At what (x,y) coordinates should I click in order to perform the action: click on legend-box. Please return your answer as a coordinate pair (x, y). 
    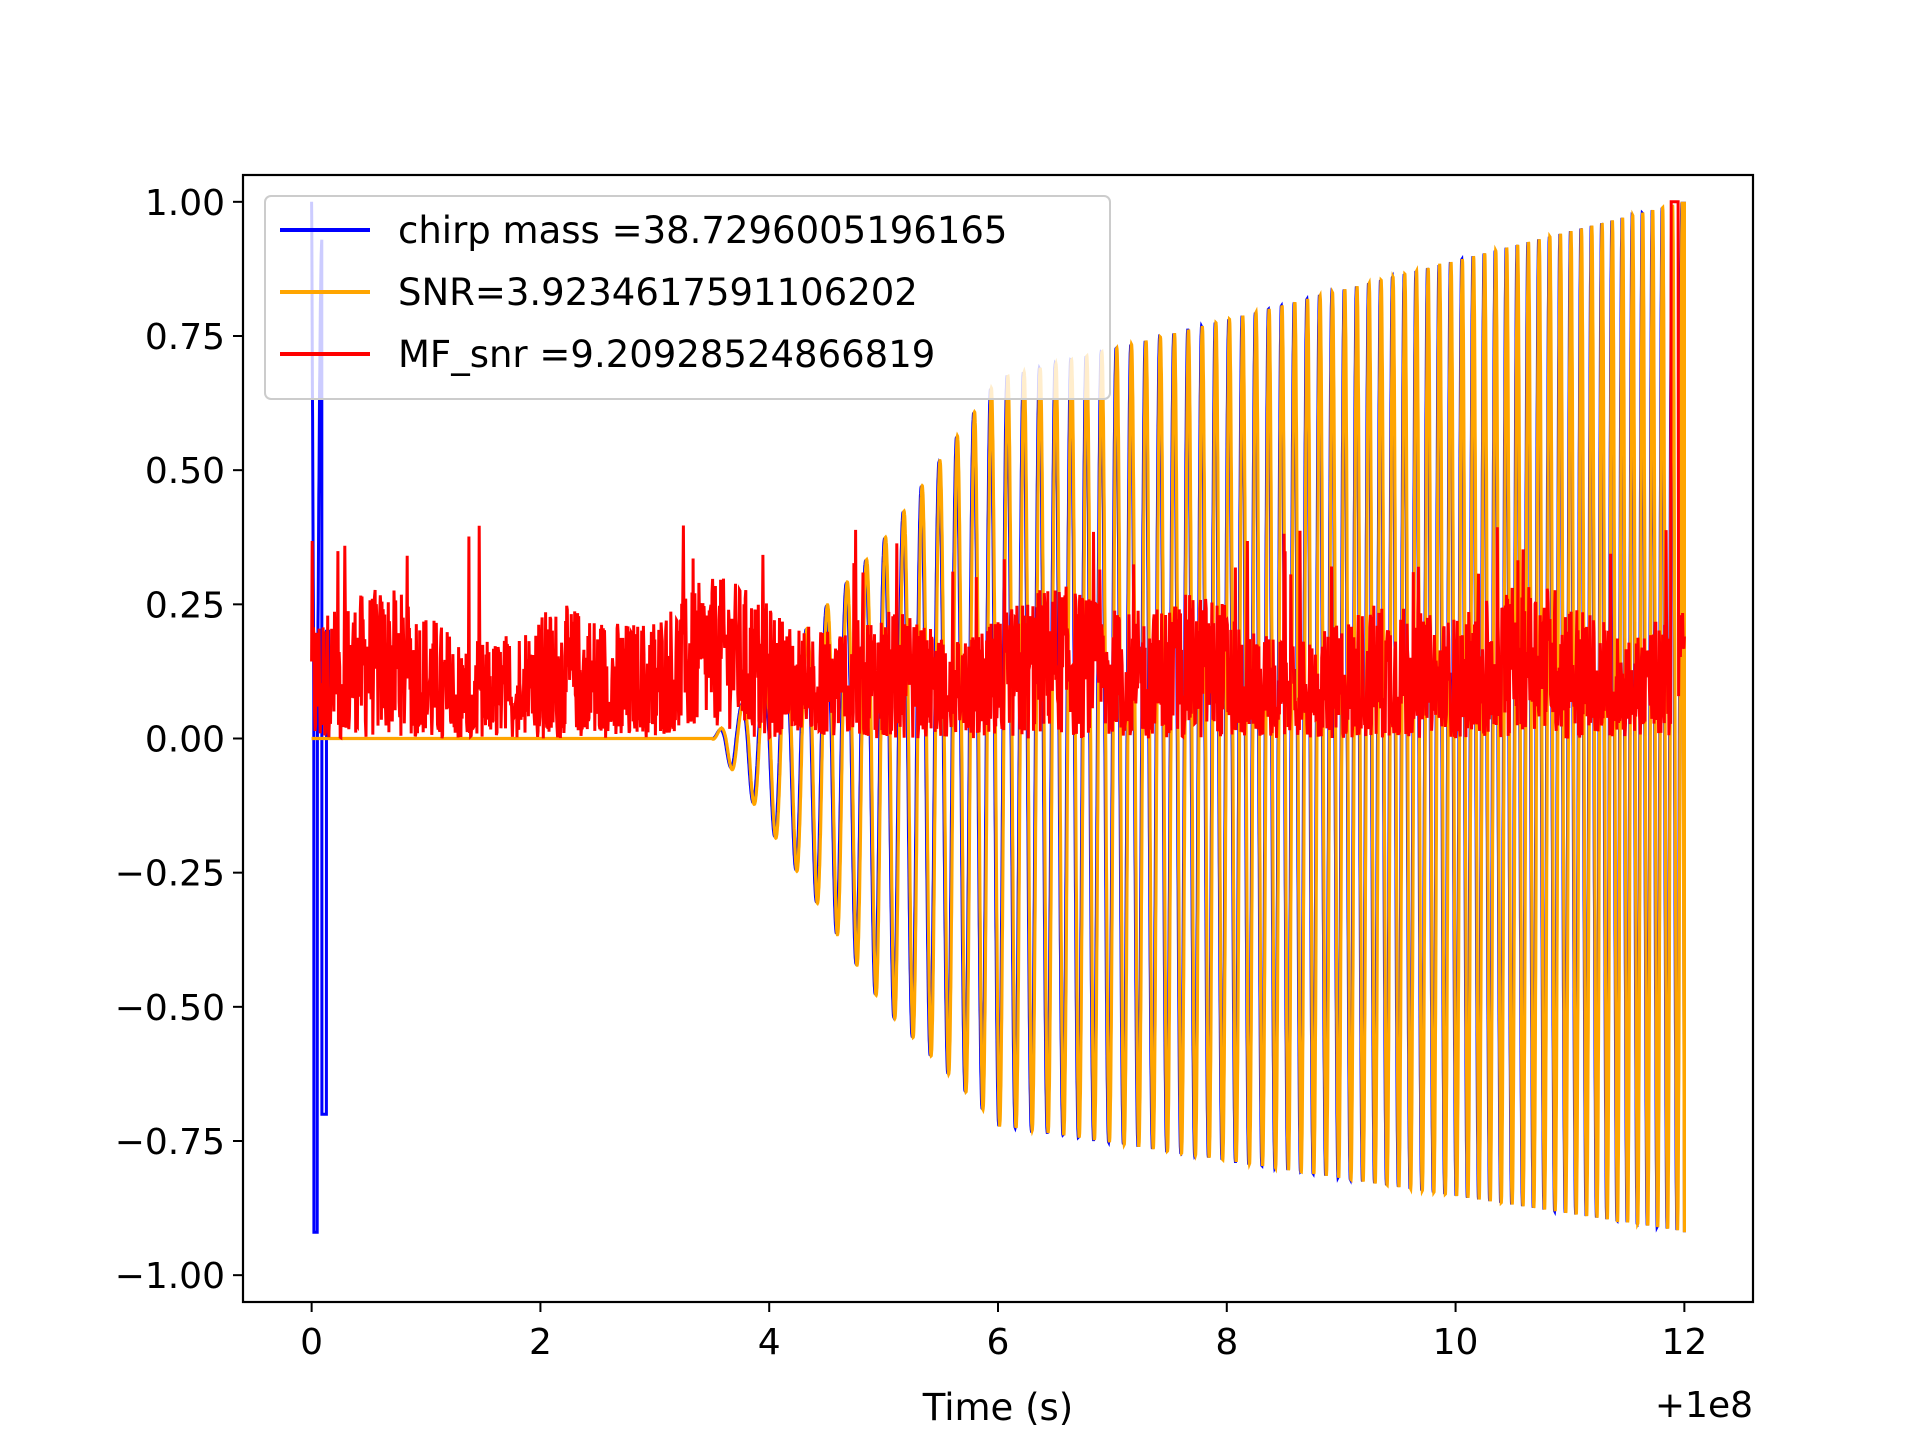
    Looking at the image, I should click on (687, 297).